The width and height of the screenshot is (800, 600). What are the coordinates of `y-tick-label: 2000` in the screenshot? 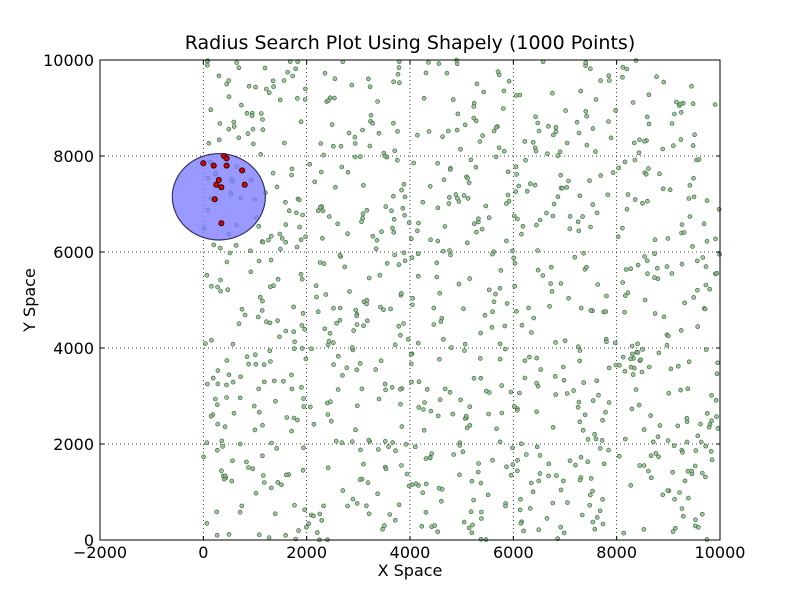 It's located at (73, 444).